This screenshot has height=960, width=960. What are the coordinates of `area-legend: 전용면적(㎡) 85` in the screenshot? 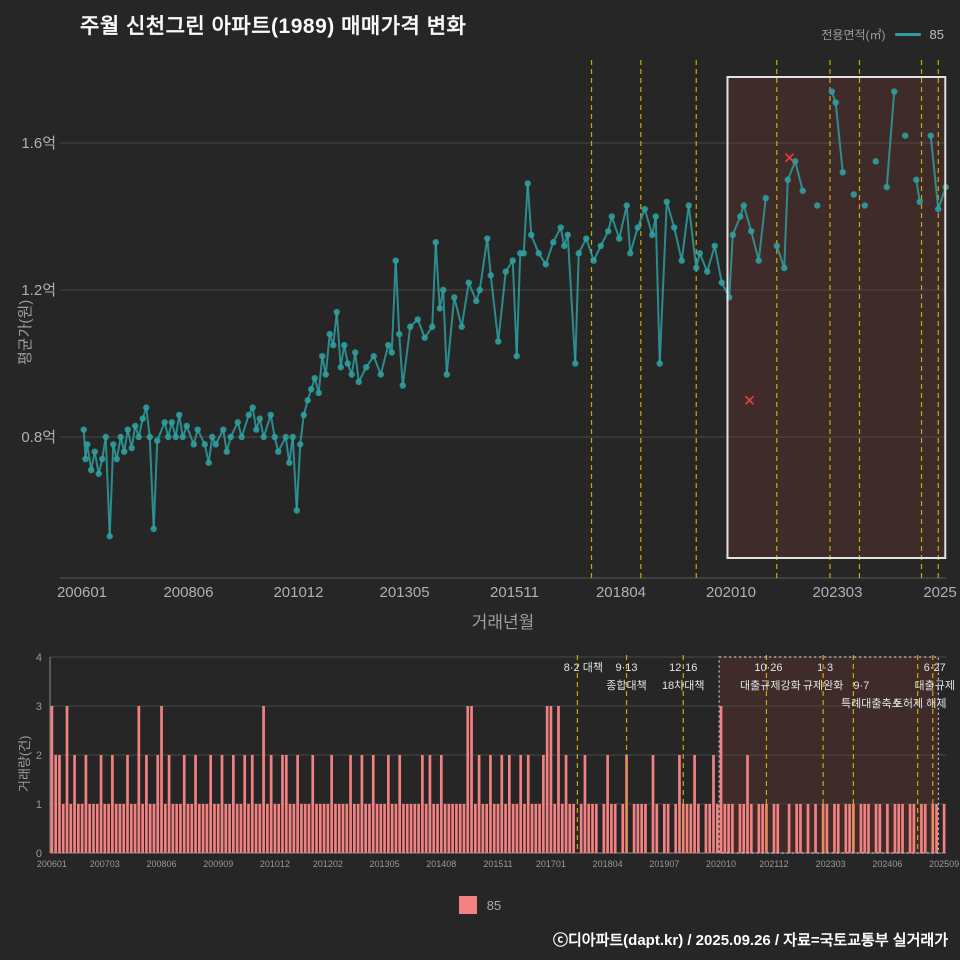 It's located at (882, 34).